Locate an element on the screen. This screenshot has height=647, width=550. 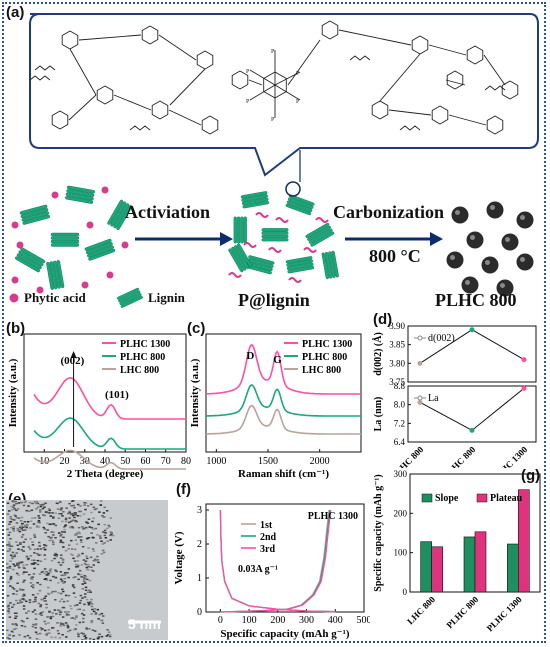
panel-b-label: (b) is located at coordinates (16, 328).